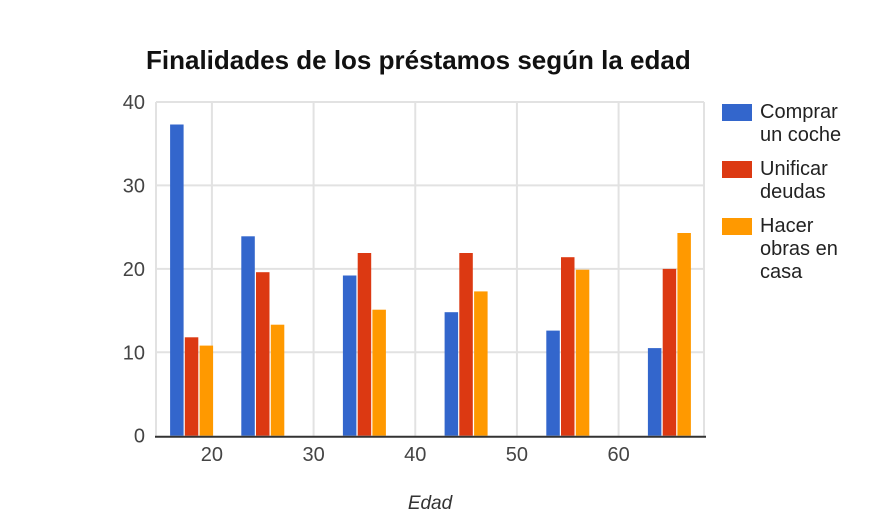 Image resolution: width=869 pixels, height=532 pixels. What do you see at coordinates (134, 103) in the screenshot?
I see `y-tick-label: 40` at bounding box center [134, 103].